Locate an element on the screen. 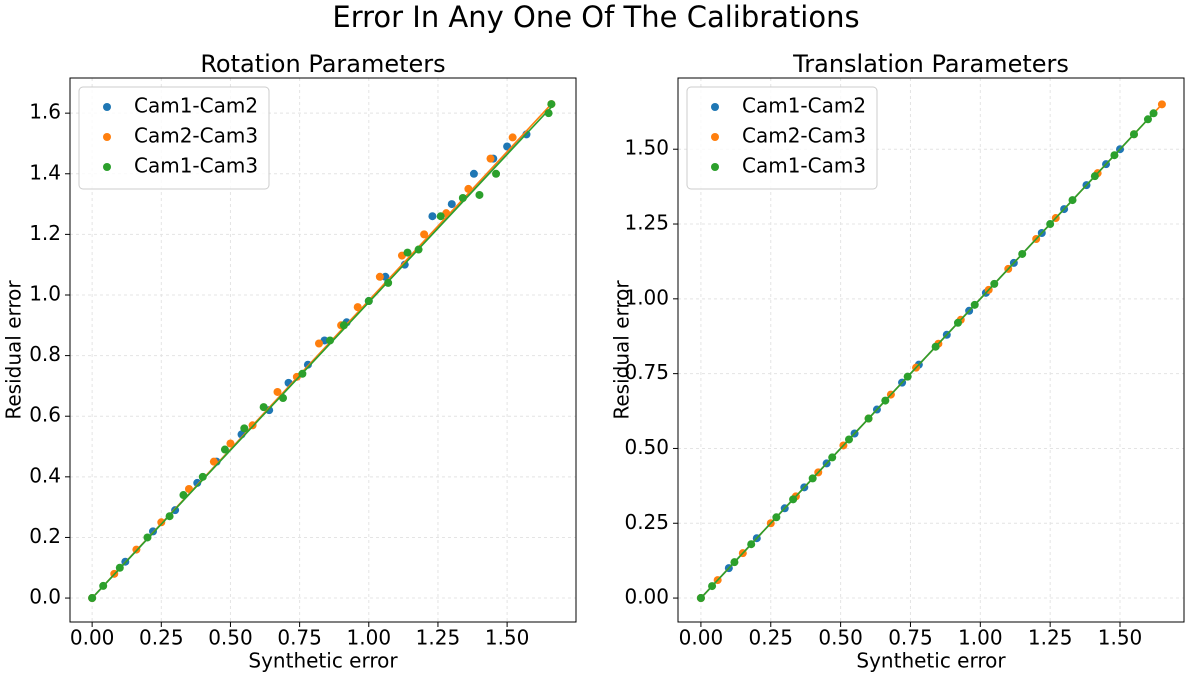  y-tick-label: 1.2 is located at coordinates (45, 233).